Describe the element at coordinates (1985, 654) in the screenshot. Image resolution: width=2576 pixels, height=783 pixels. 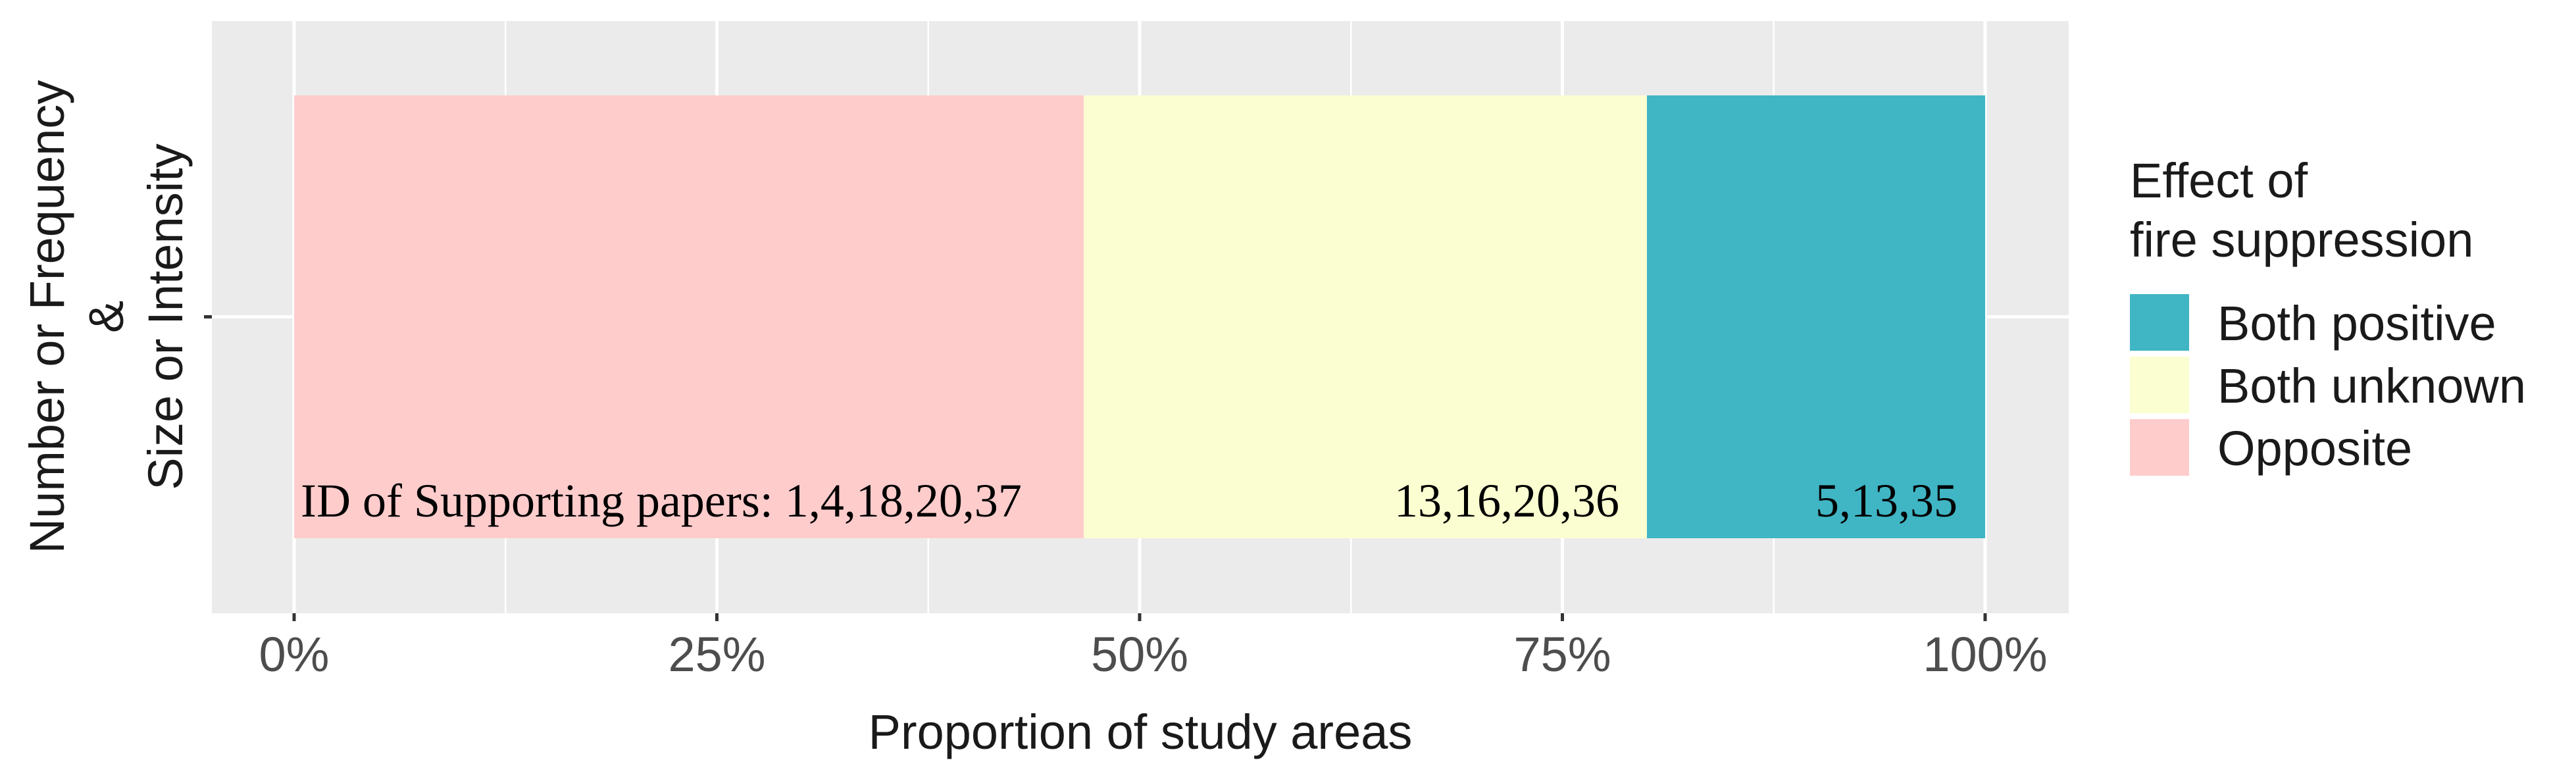
I see `x-tick-label: 100%` at that location.